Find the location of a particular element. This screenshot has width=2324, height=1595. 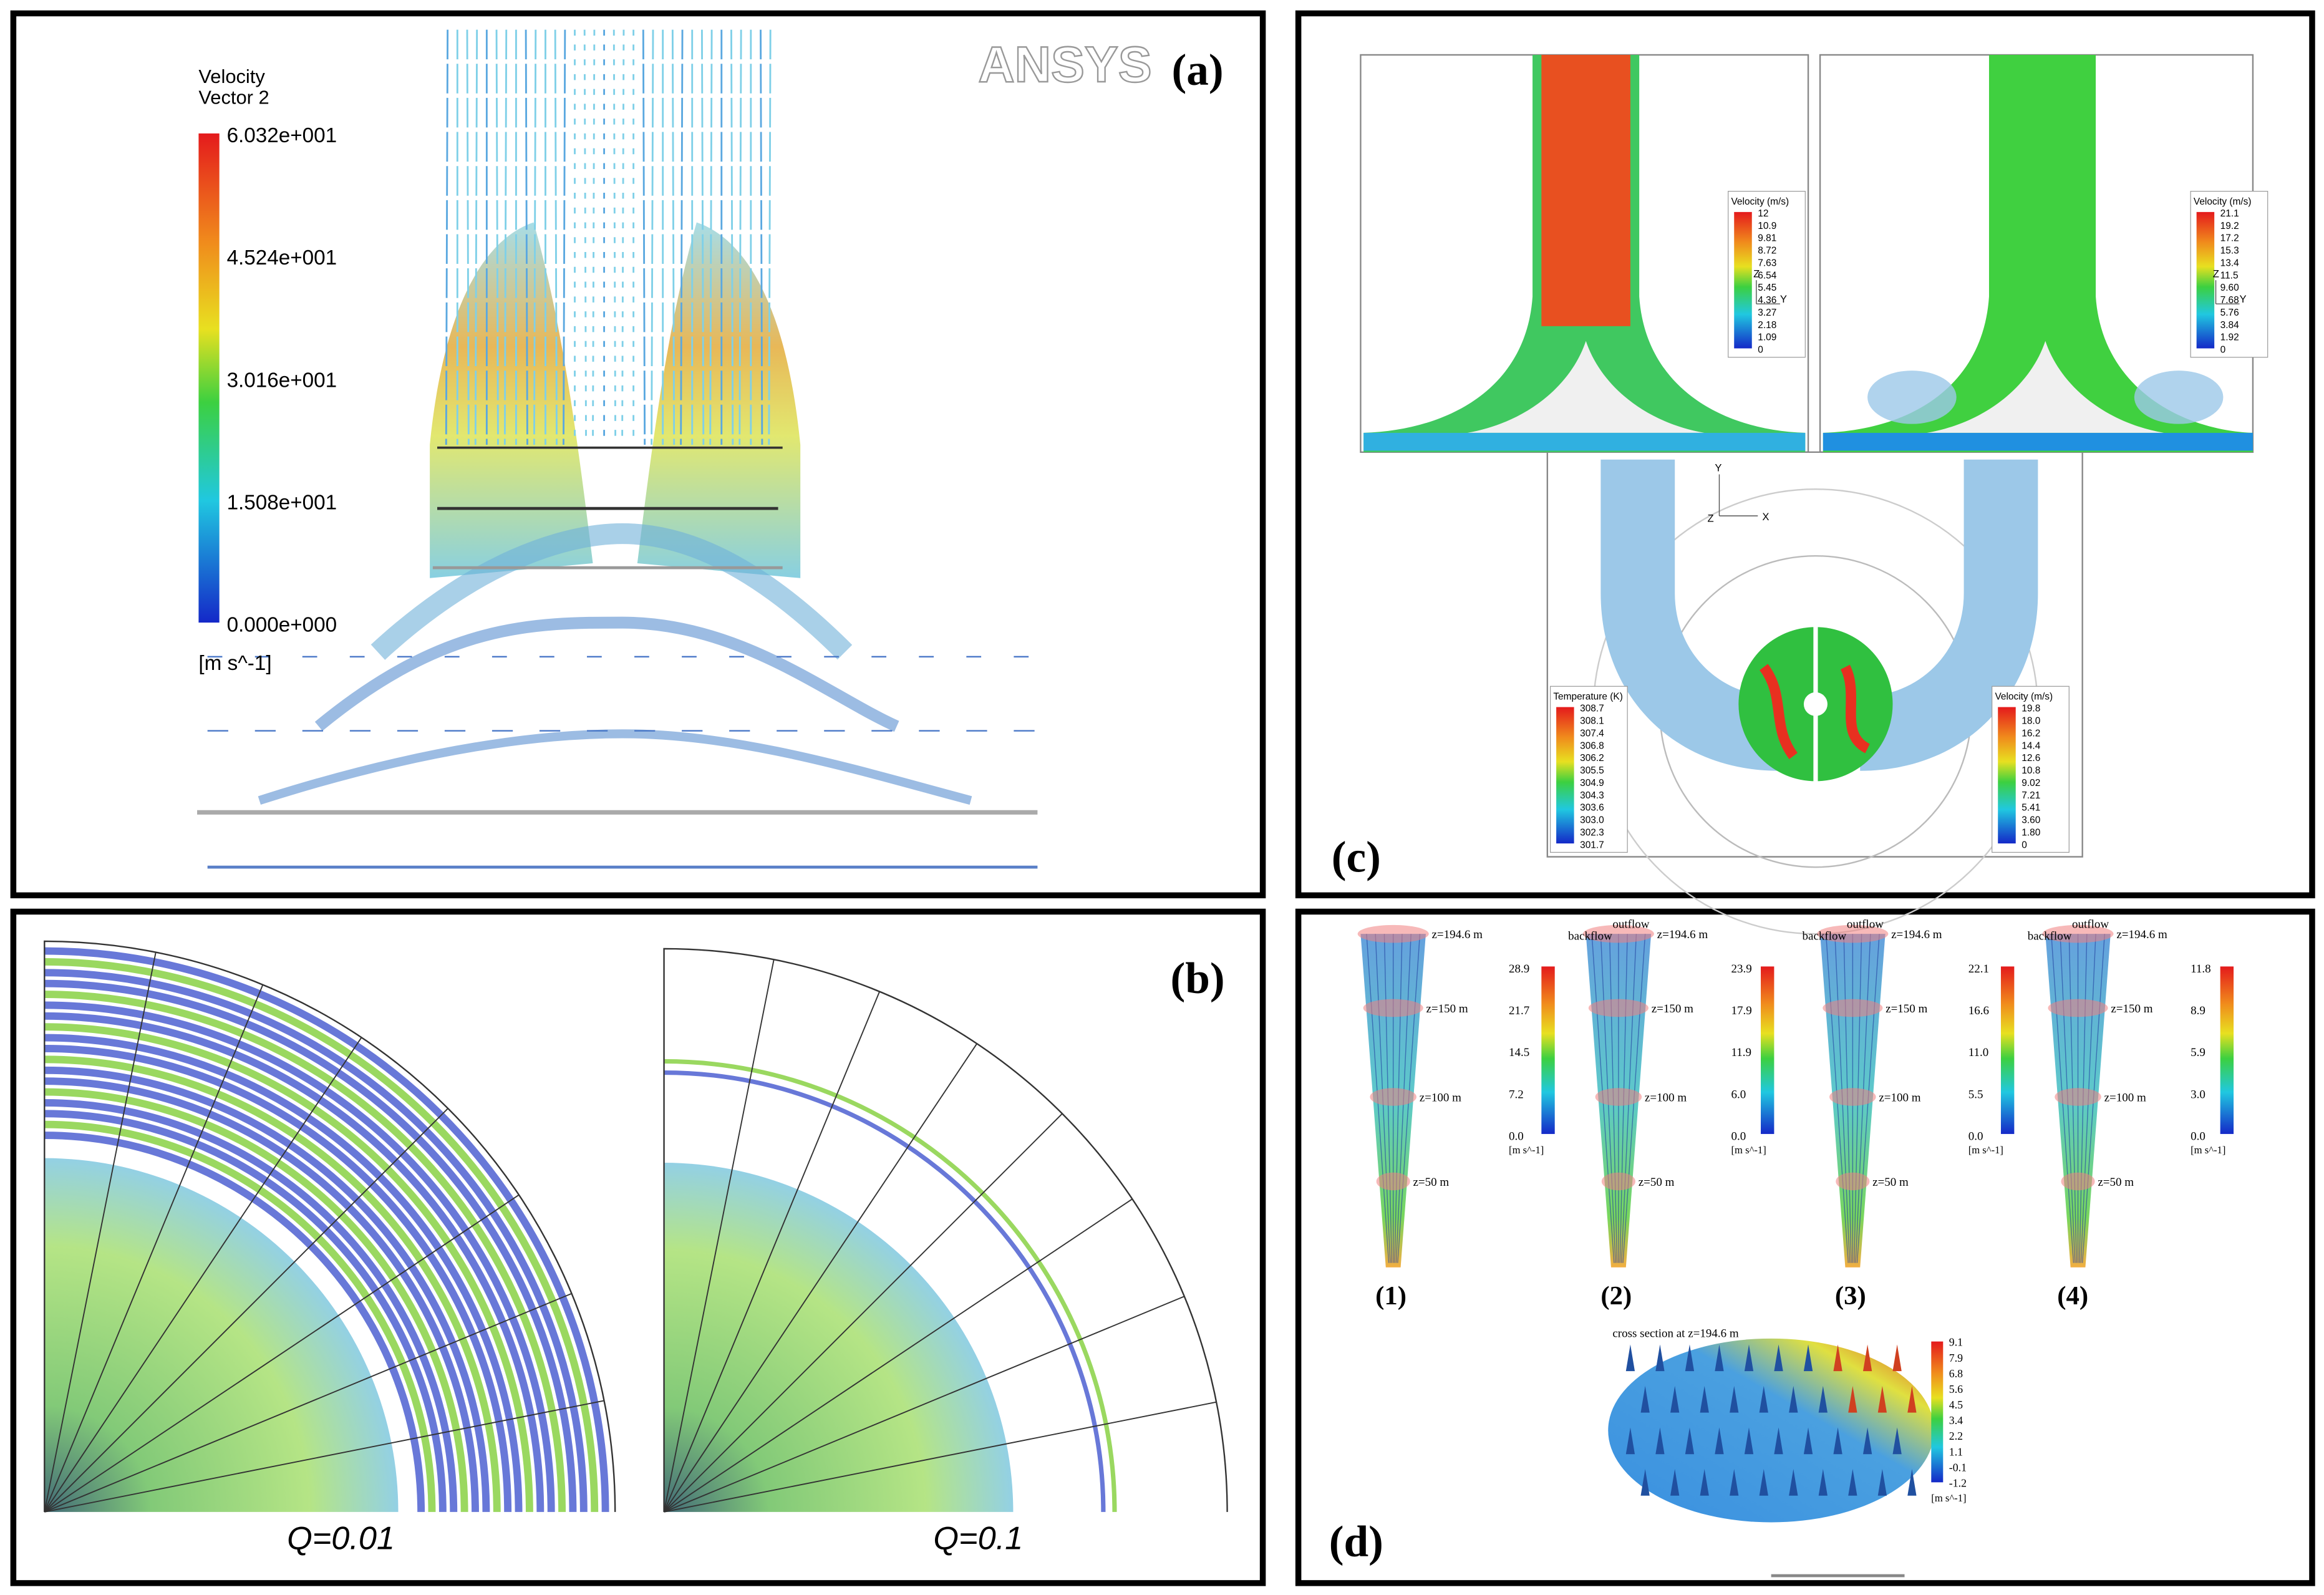

colorbar-tick: 7.63 is located at coordinates (1767, 263).